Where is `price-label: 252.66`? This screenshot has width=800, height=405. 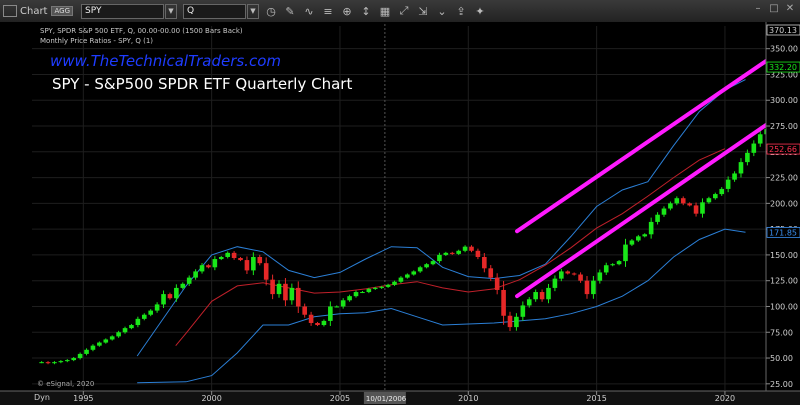
price-label: 252.66 is located at coordinates (783, 149).